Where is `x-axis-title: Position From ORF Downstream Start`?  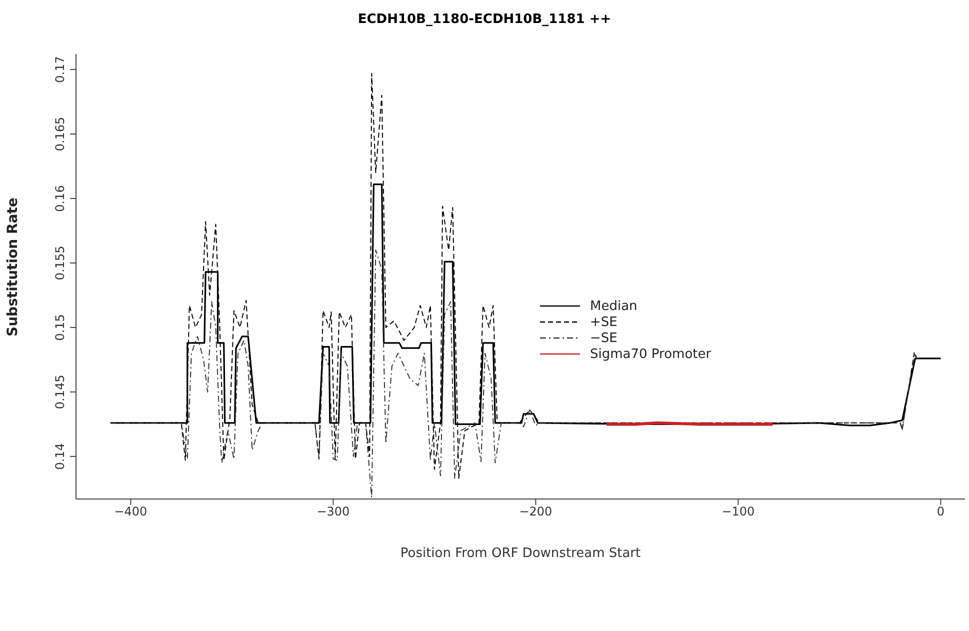 x-axis-title: Position From ORF Downstream Start is located at coordinates (520, 553).